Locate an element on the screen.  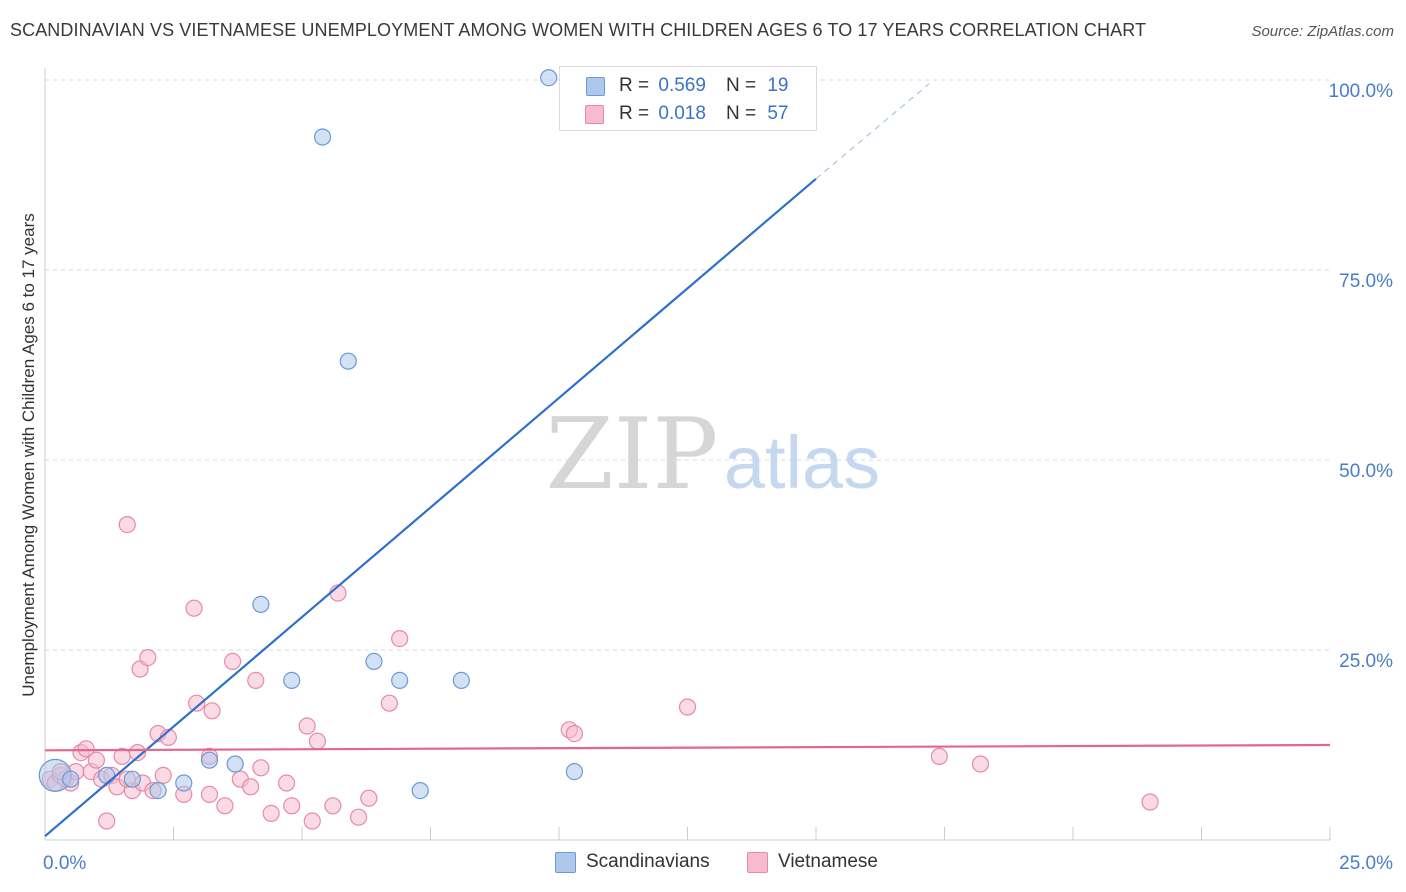
watermark-zip: ZIP is located at coordinates (632, 455).